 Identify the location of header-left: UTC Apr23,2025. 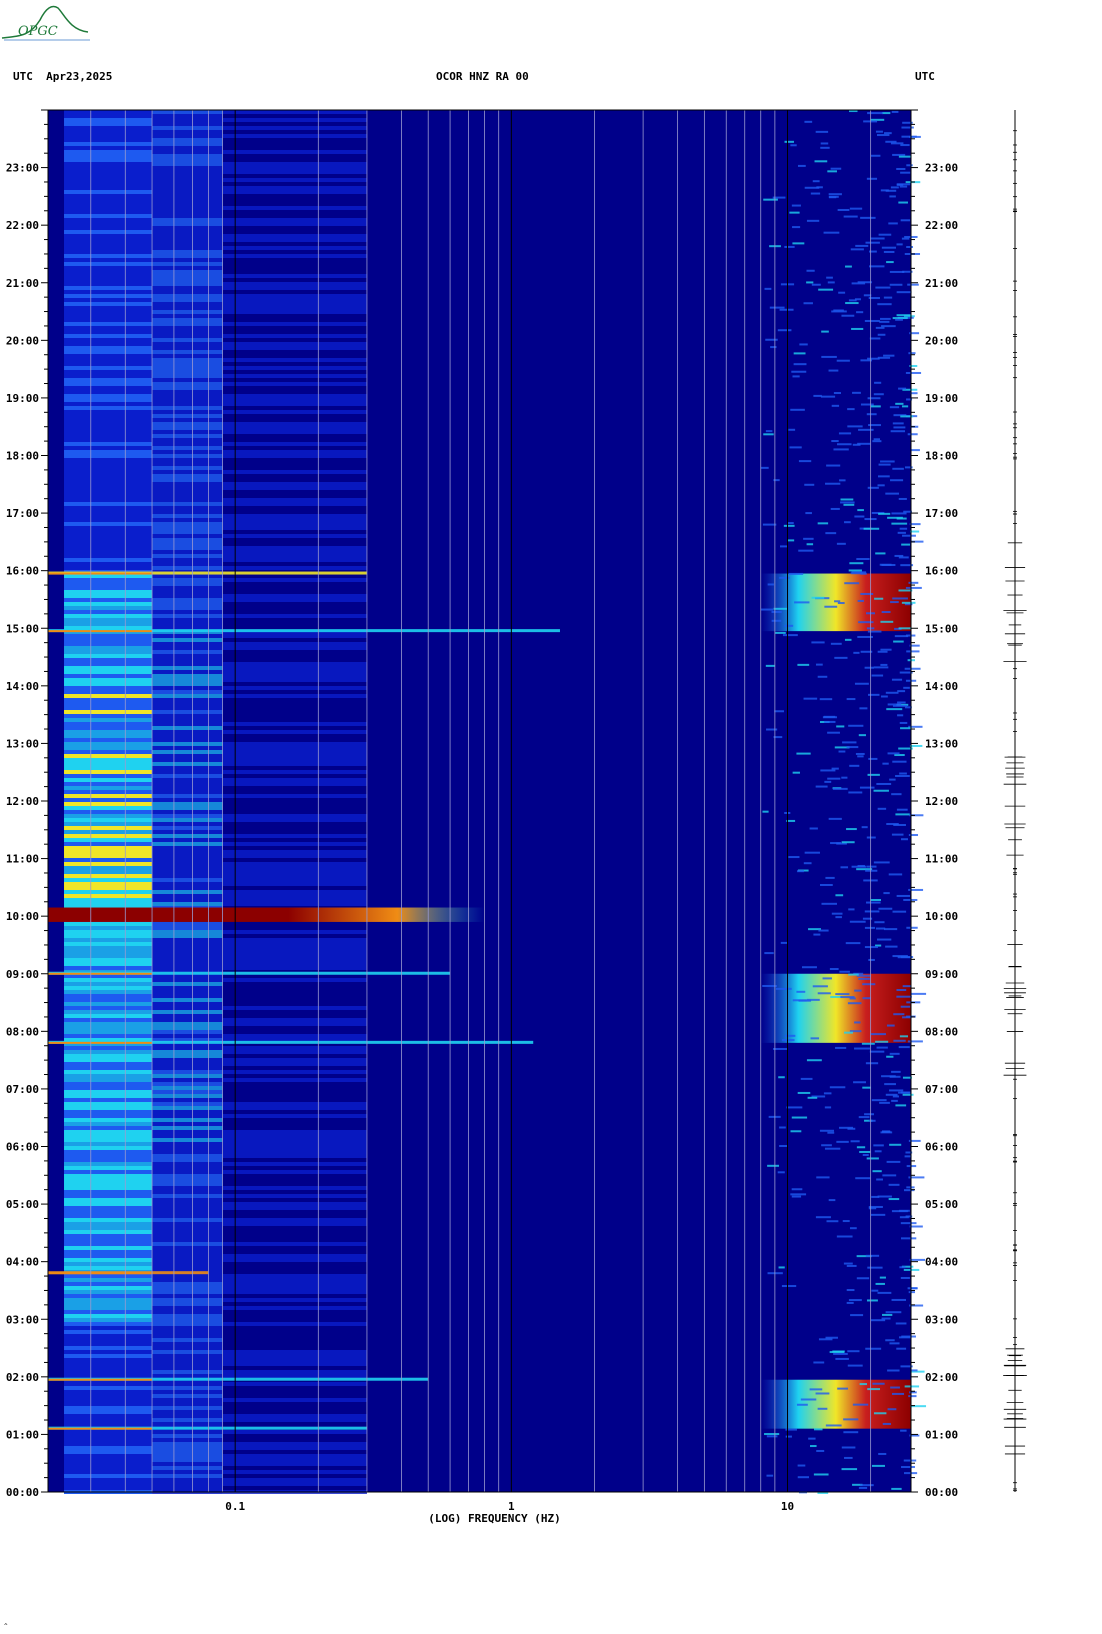
(63, 76).